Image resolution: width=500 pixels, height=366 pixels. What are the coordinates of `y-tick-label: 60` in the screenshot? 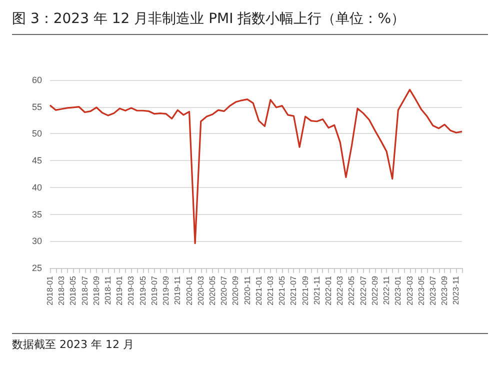 It's located at (37, 80).